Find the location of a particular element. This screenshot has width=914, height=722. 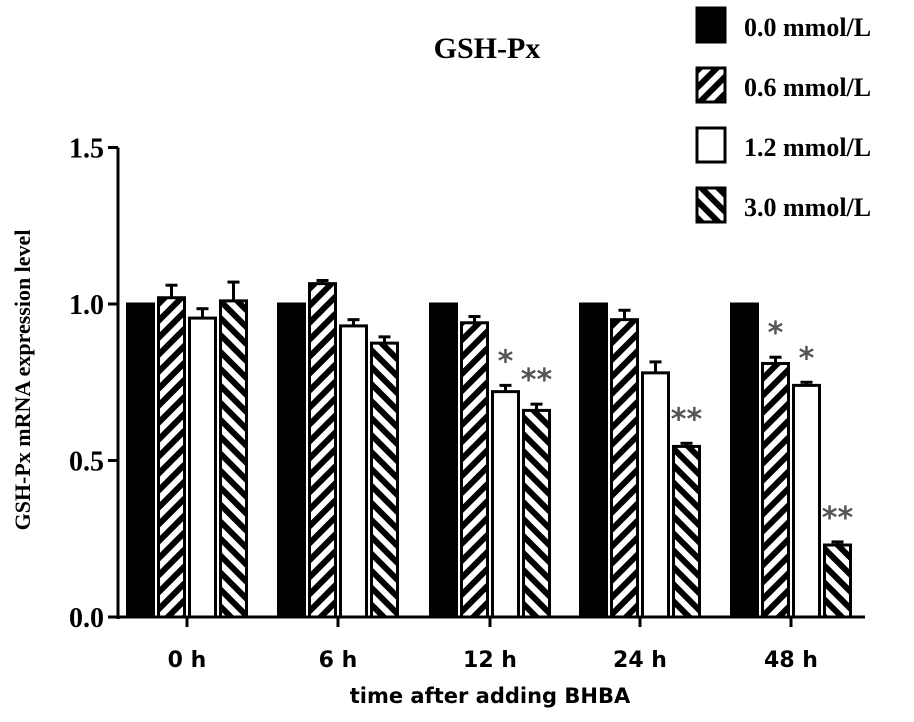

legend-label: 0.0 mmol/L is located at coordinates (807, 27).